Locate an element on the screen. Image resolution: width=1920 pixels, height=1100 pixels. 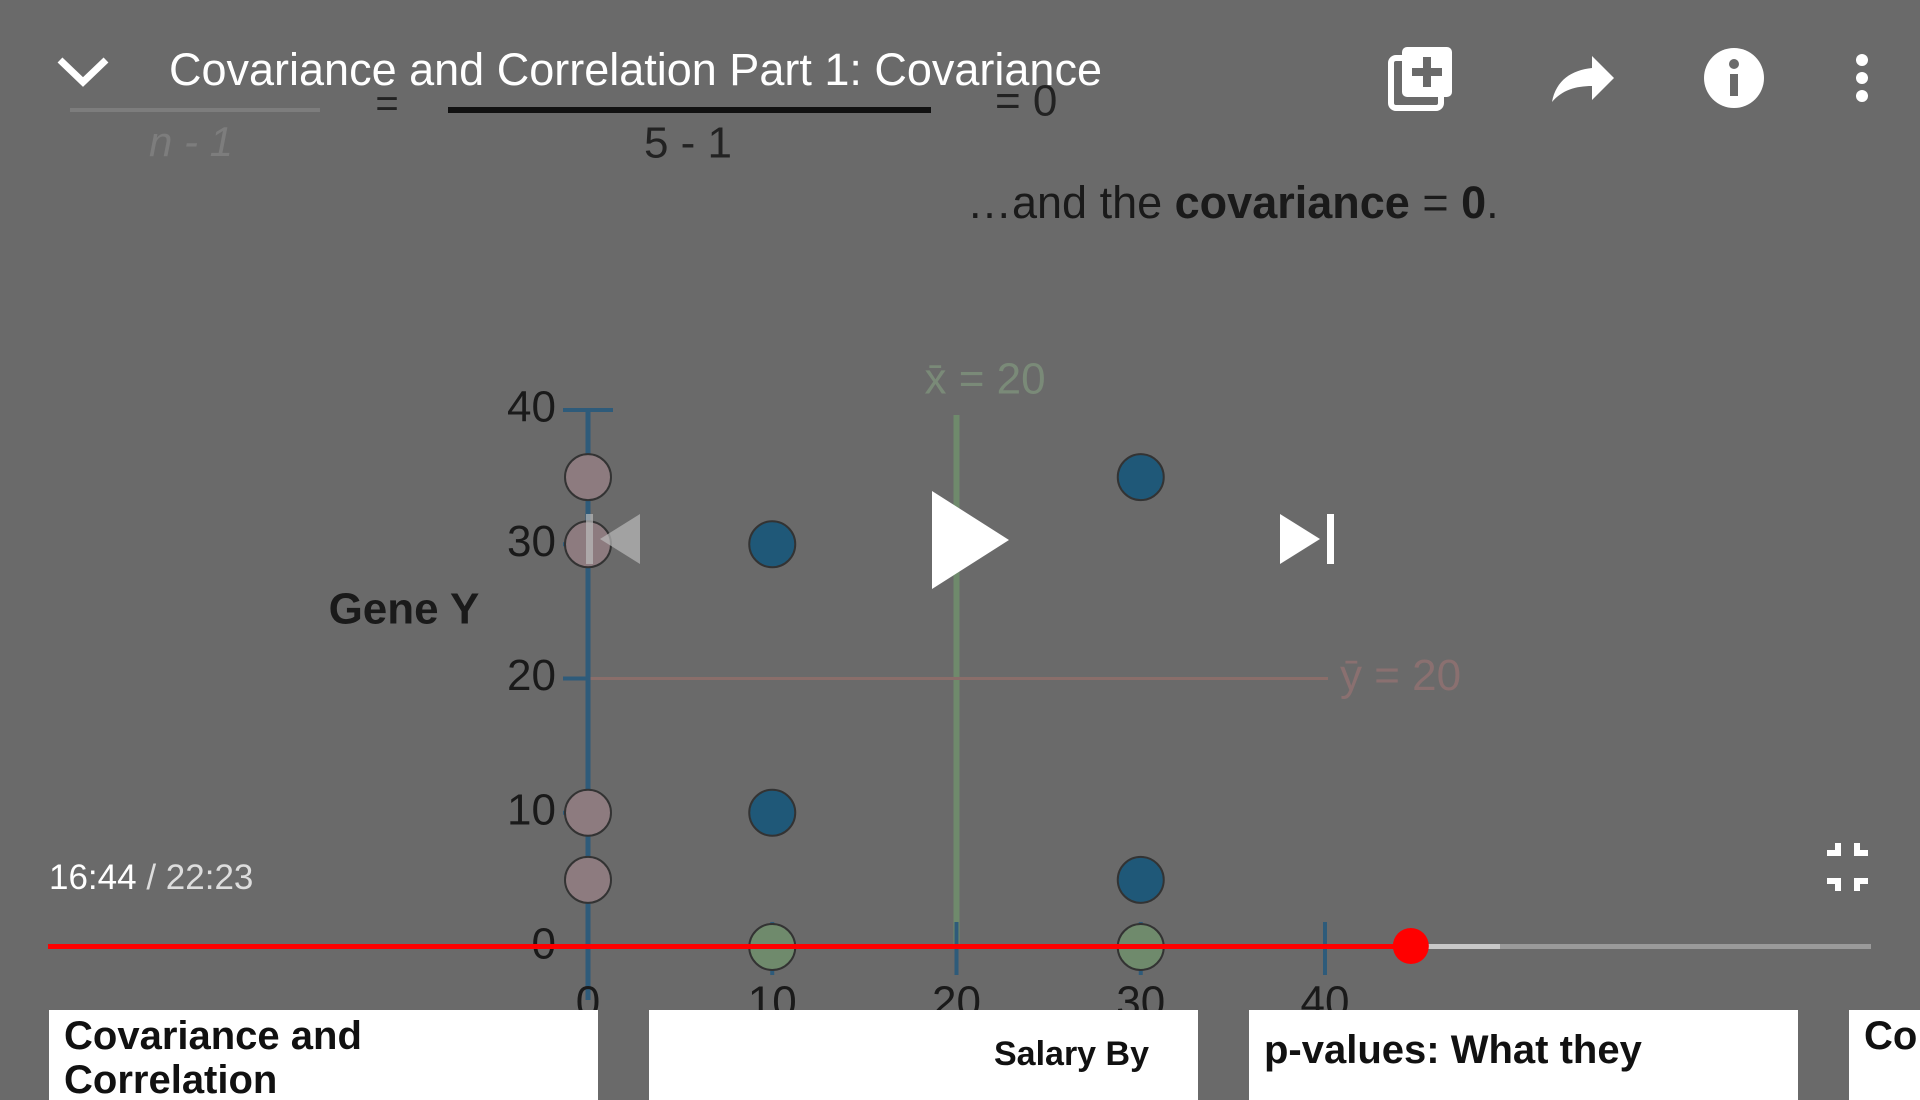
progress-played is located at coordinates (729, 946).